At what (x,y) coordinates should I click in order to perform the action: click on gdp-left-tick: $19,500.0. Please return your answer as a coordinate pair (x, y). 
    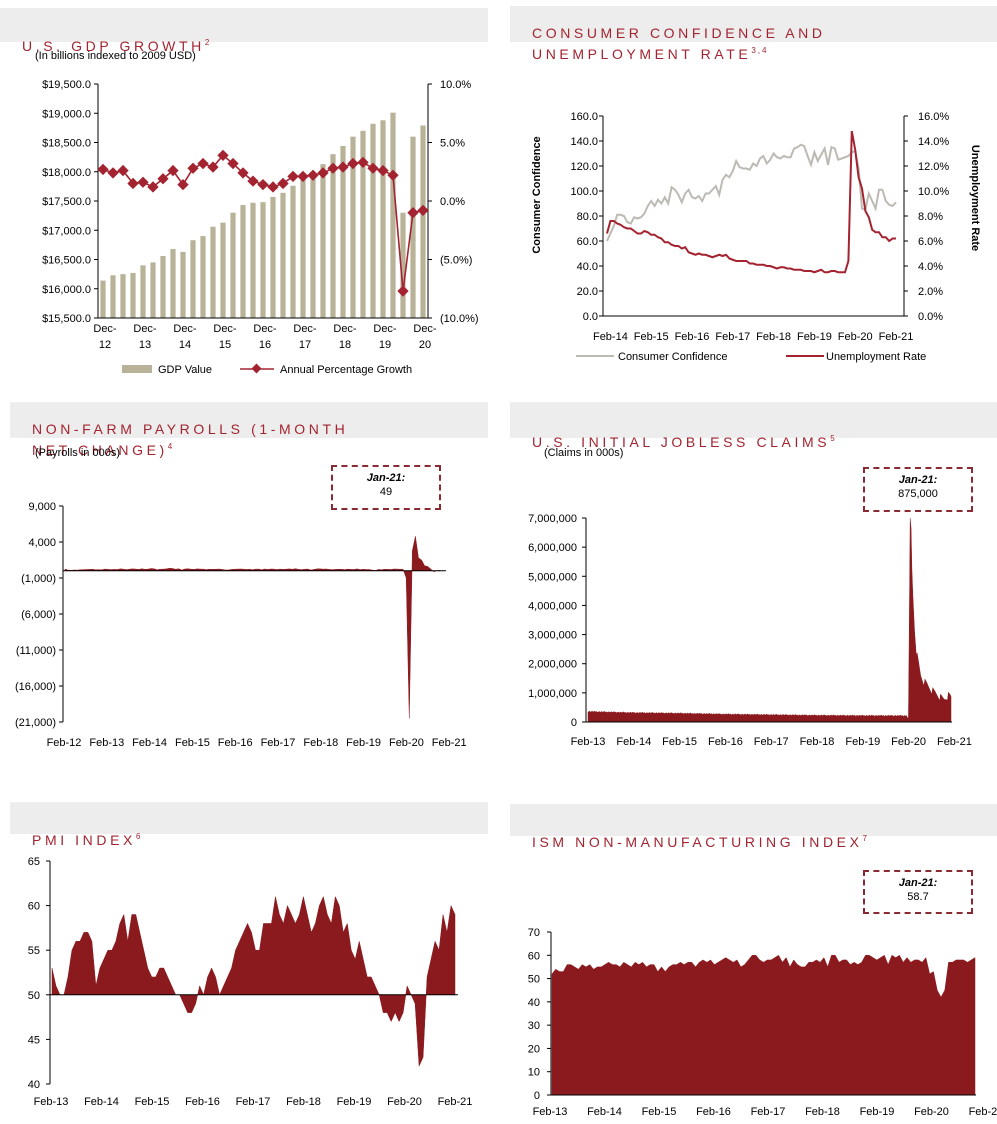
    Looking at the image, I should click on (66, 85).